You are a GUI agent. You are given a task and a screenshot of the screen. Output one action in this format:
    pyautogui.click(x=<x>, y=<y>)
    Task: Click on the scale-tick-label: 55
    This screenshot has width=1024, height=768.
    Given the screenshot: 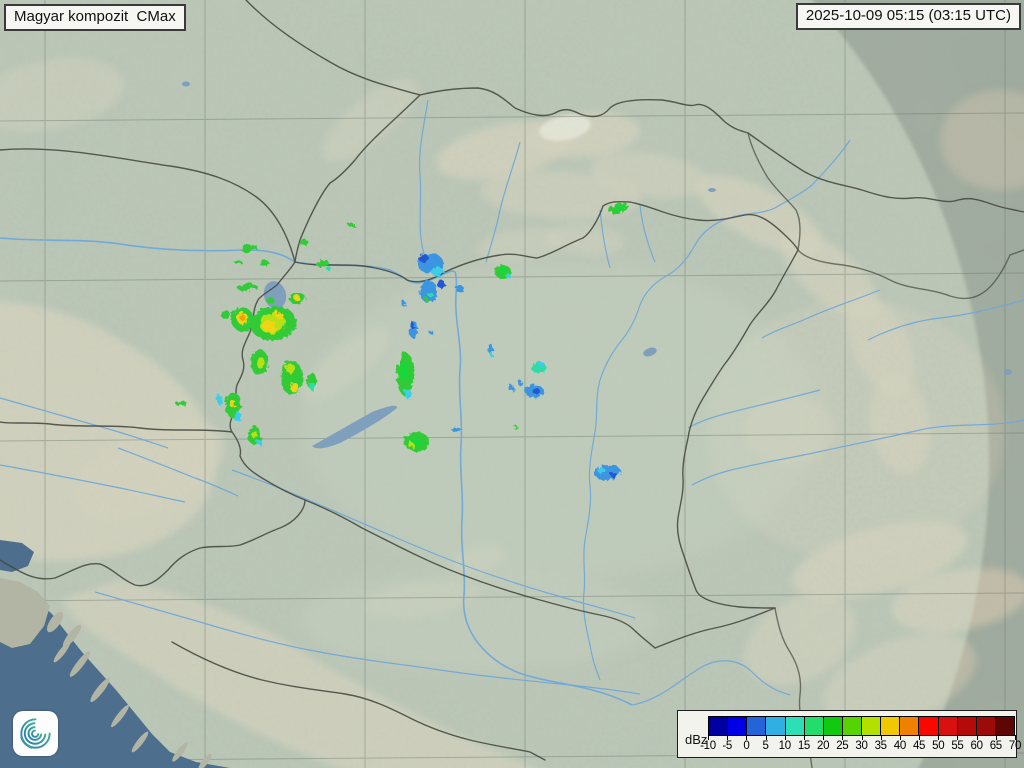 What is the action you would take?
    pyautogui.click(x=957, y=746)
    